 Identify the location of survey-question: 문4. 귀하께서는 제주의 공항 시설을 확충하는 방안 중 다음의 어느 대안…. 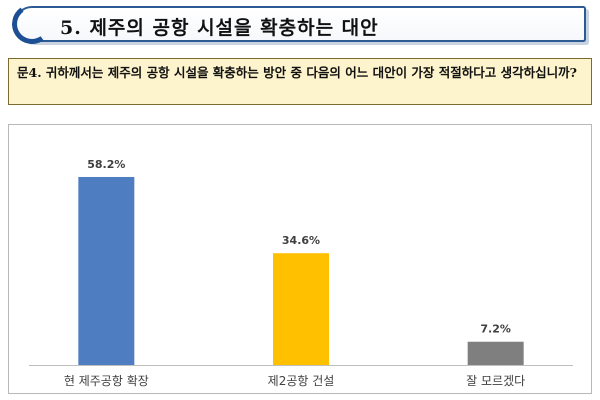
(300, 81).